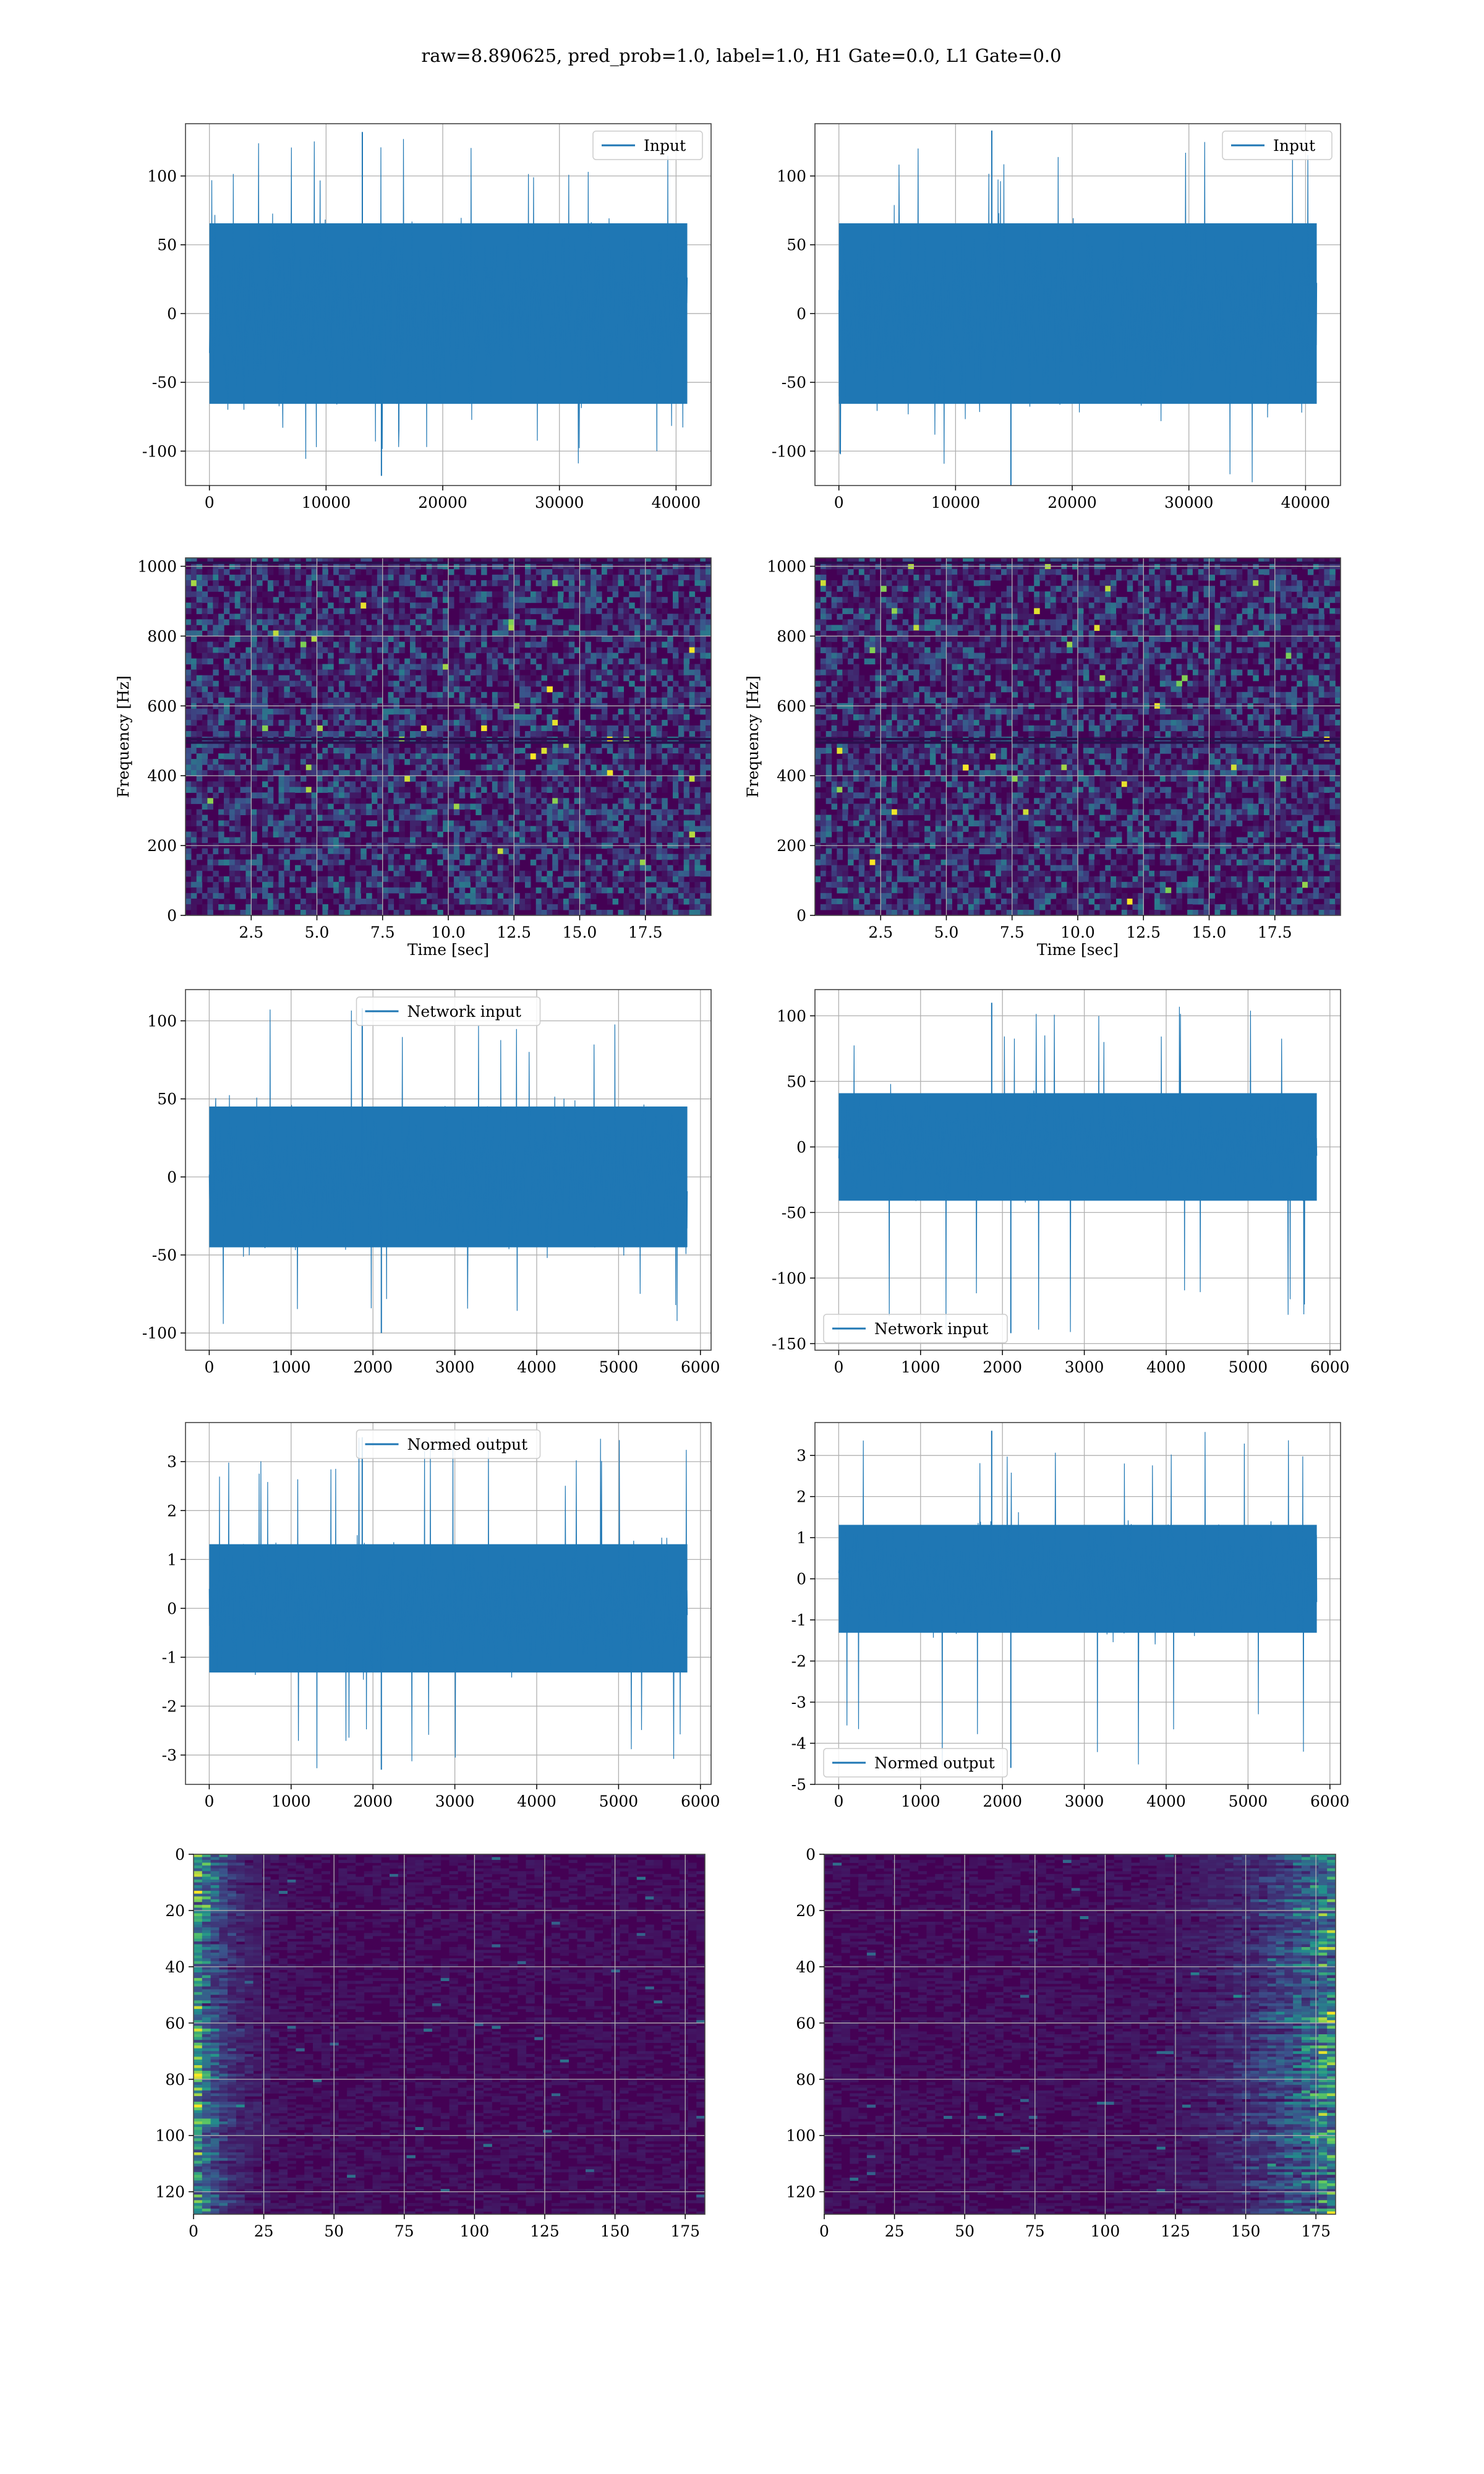  Describe the element at coordinates (448, 736) in the screenshot. I see `plot-area` at that location.